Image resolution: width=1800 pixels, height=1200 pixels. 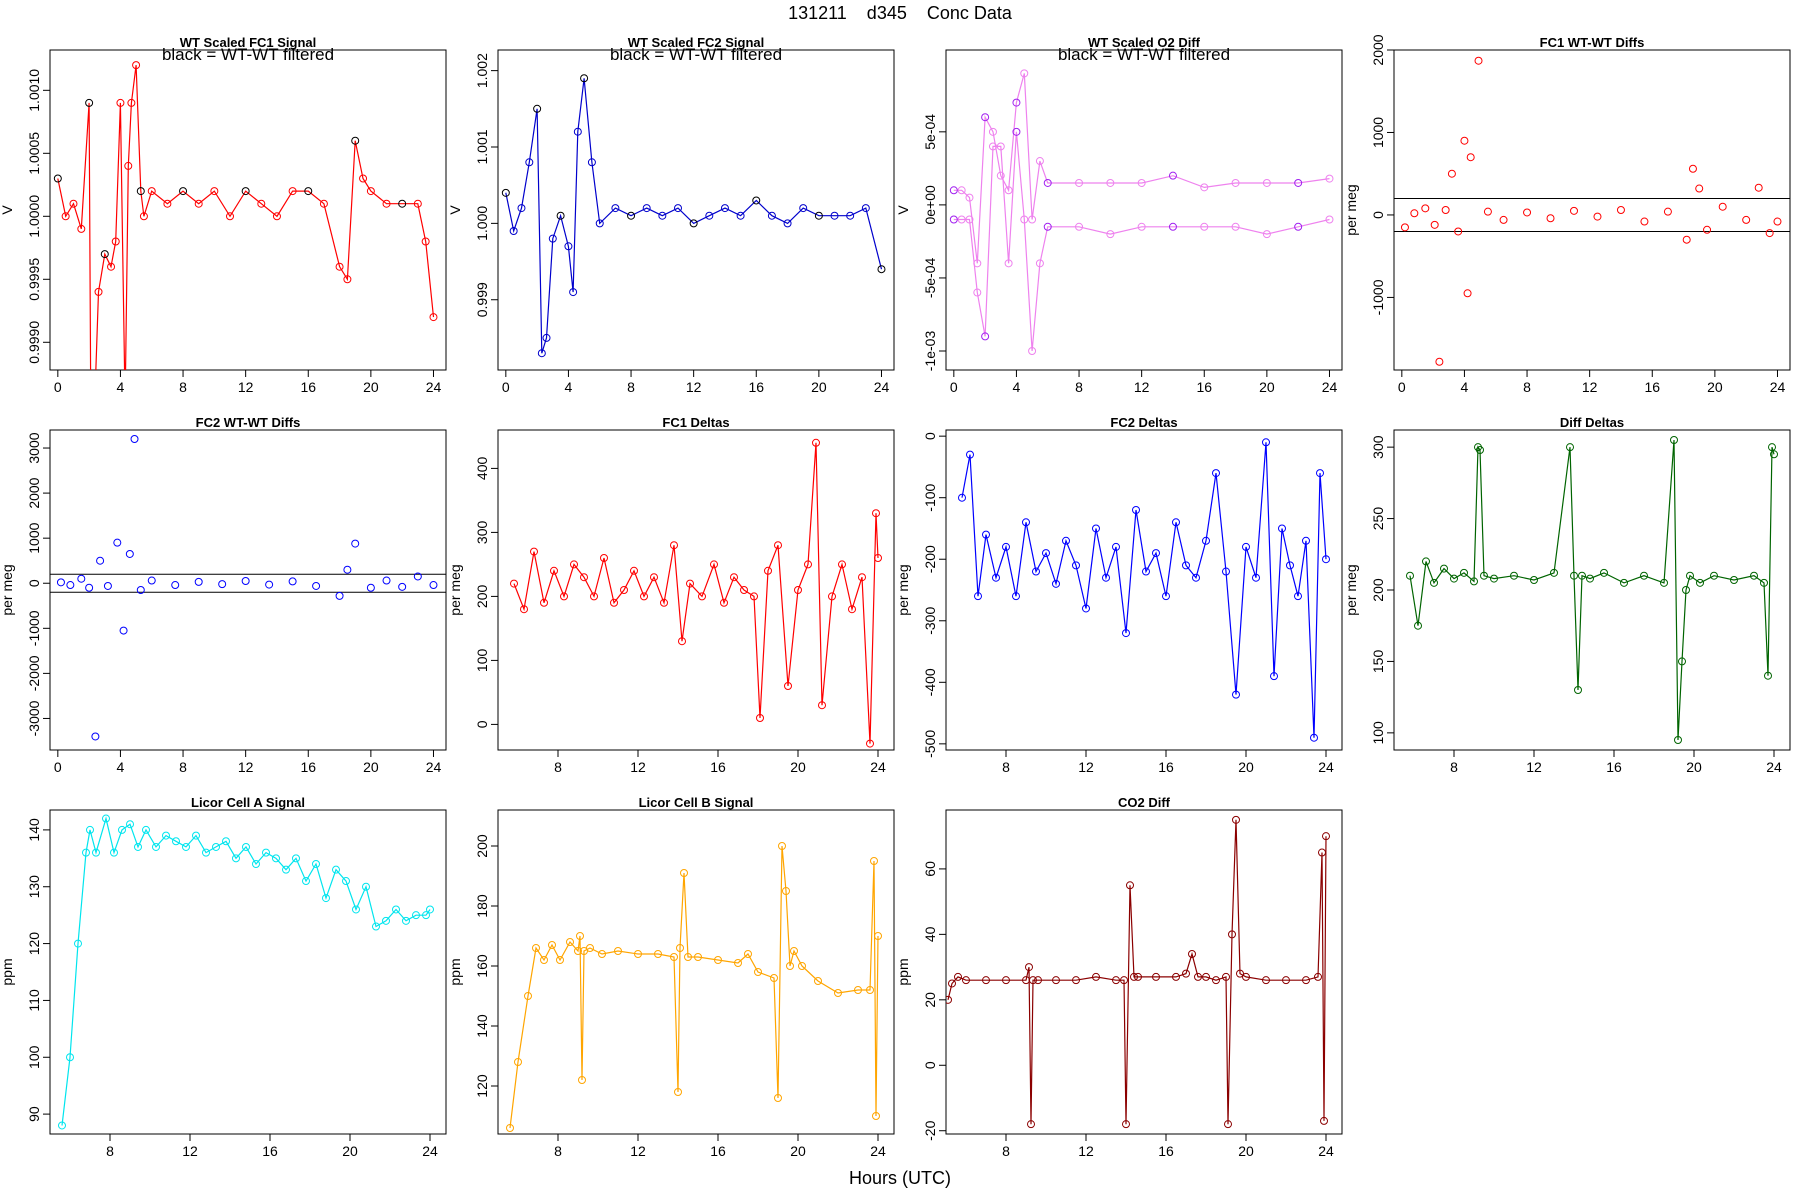 What do you see at coordinates (248, 42) in the screenshot?
I see `chart-title: WT Scaled FC1 Signal` at bounding box center [248, 42].